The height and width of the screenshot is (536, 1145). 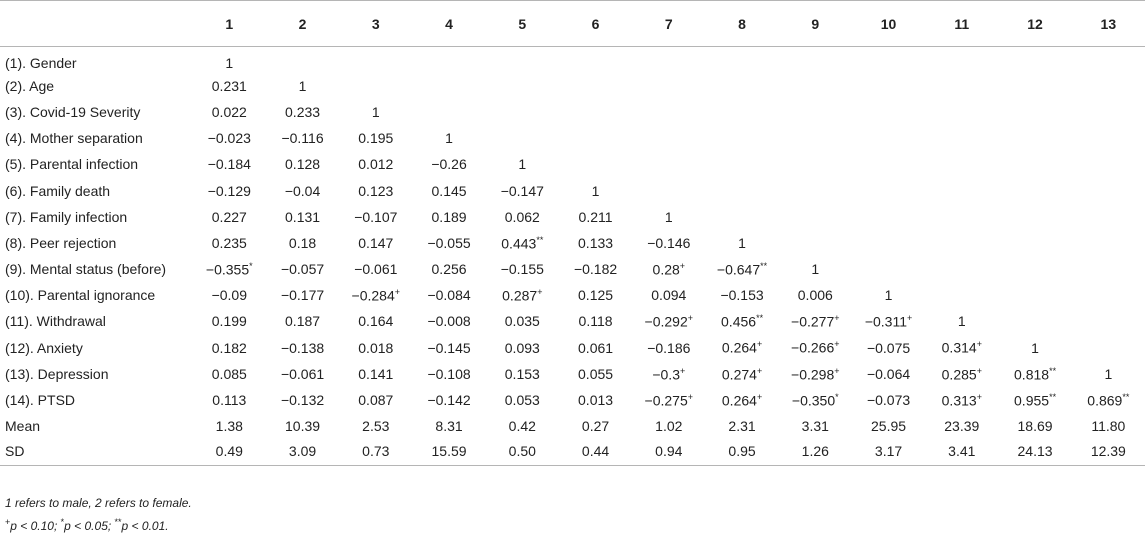 What do you see at coordinates (376, 347) in the screenshot?
I see `table-cell: 0.018` at bounding box center [376, 347].